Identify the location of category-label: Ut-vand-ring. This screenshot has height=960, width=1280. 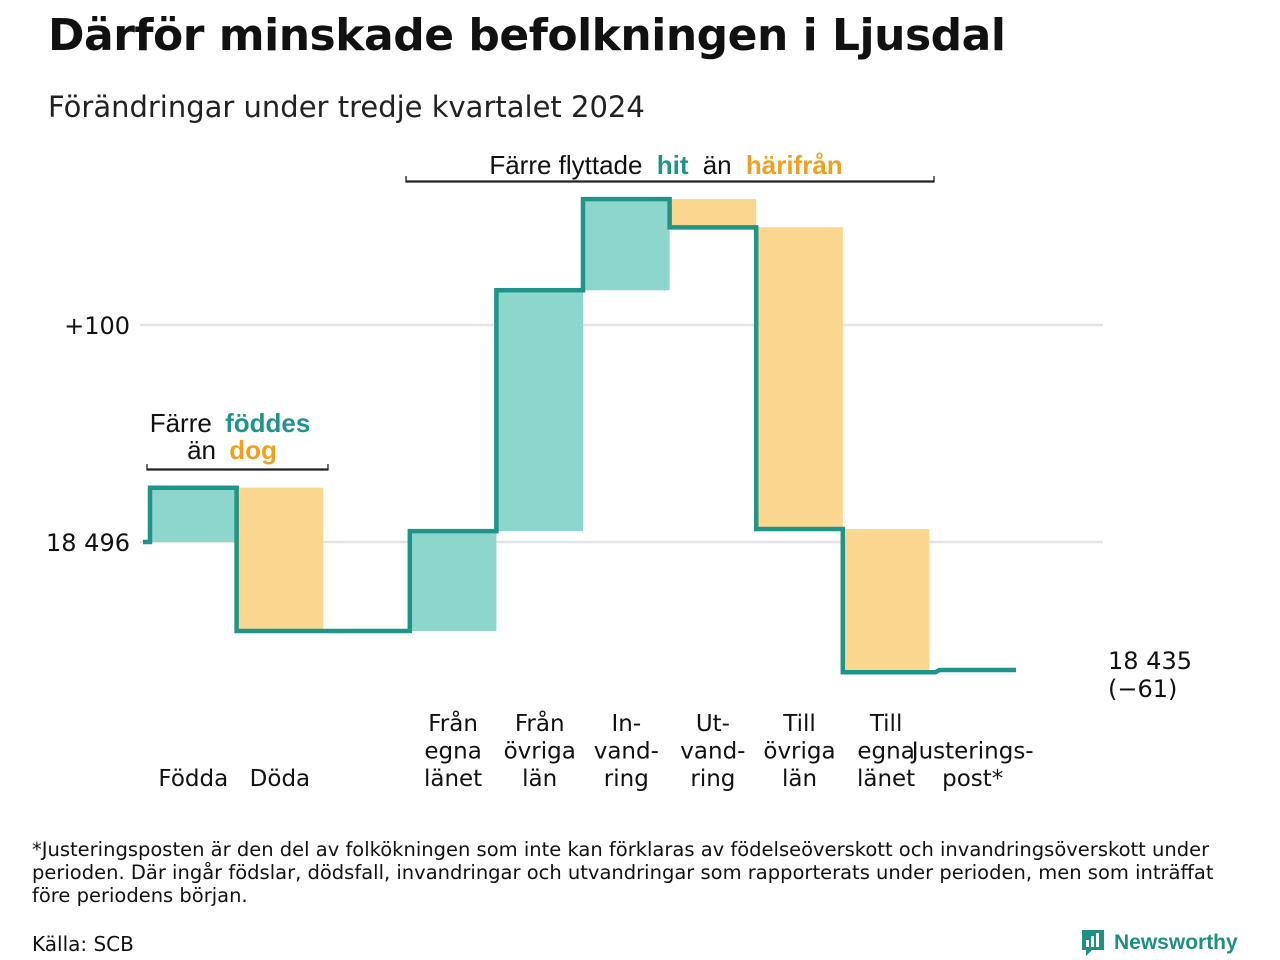
(712, 751).